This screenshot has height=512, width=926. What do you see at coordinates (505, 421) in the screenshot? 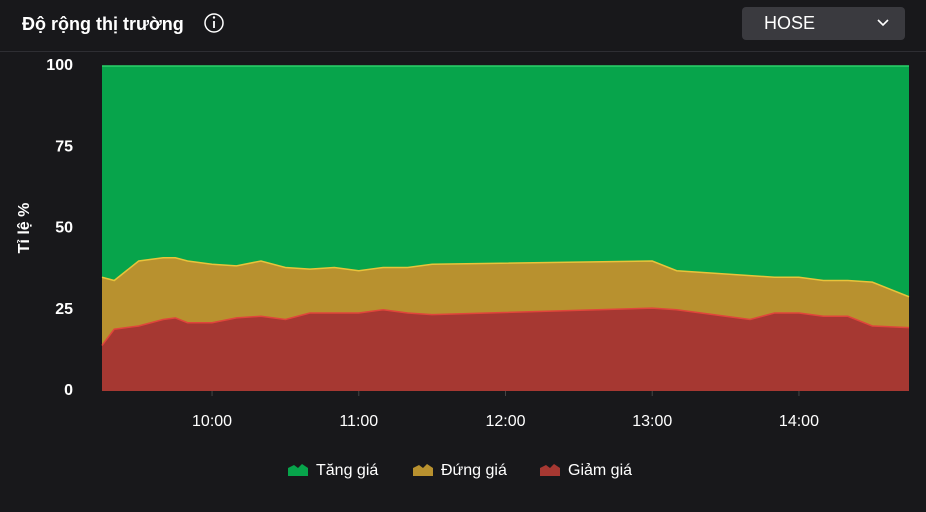
I see `x-tick-label: 12:00` at bounding box center [505, 421].